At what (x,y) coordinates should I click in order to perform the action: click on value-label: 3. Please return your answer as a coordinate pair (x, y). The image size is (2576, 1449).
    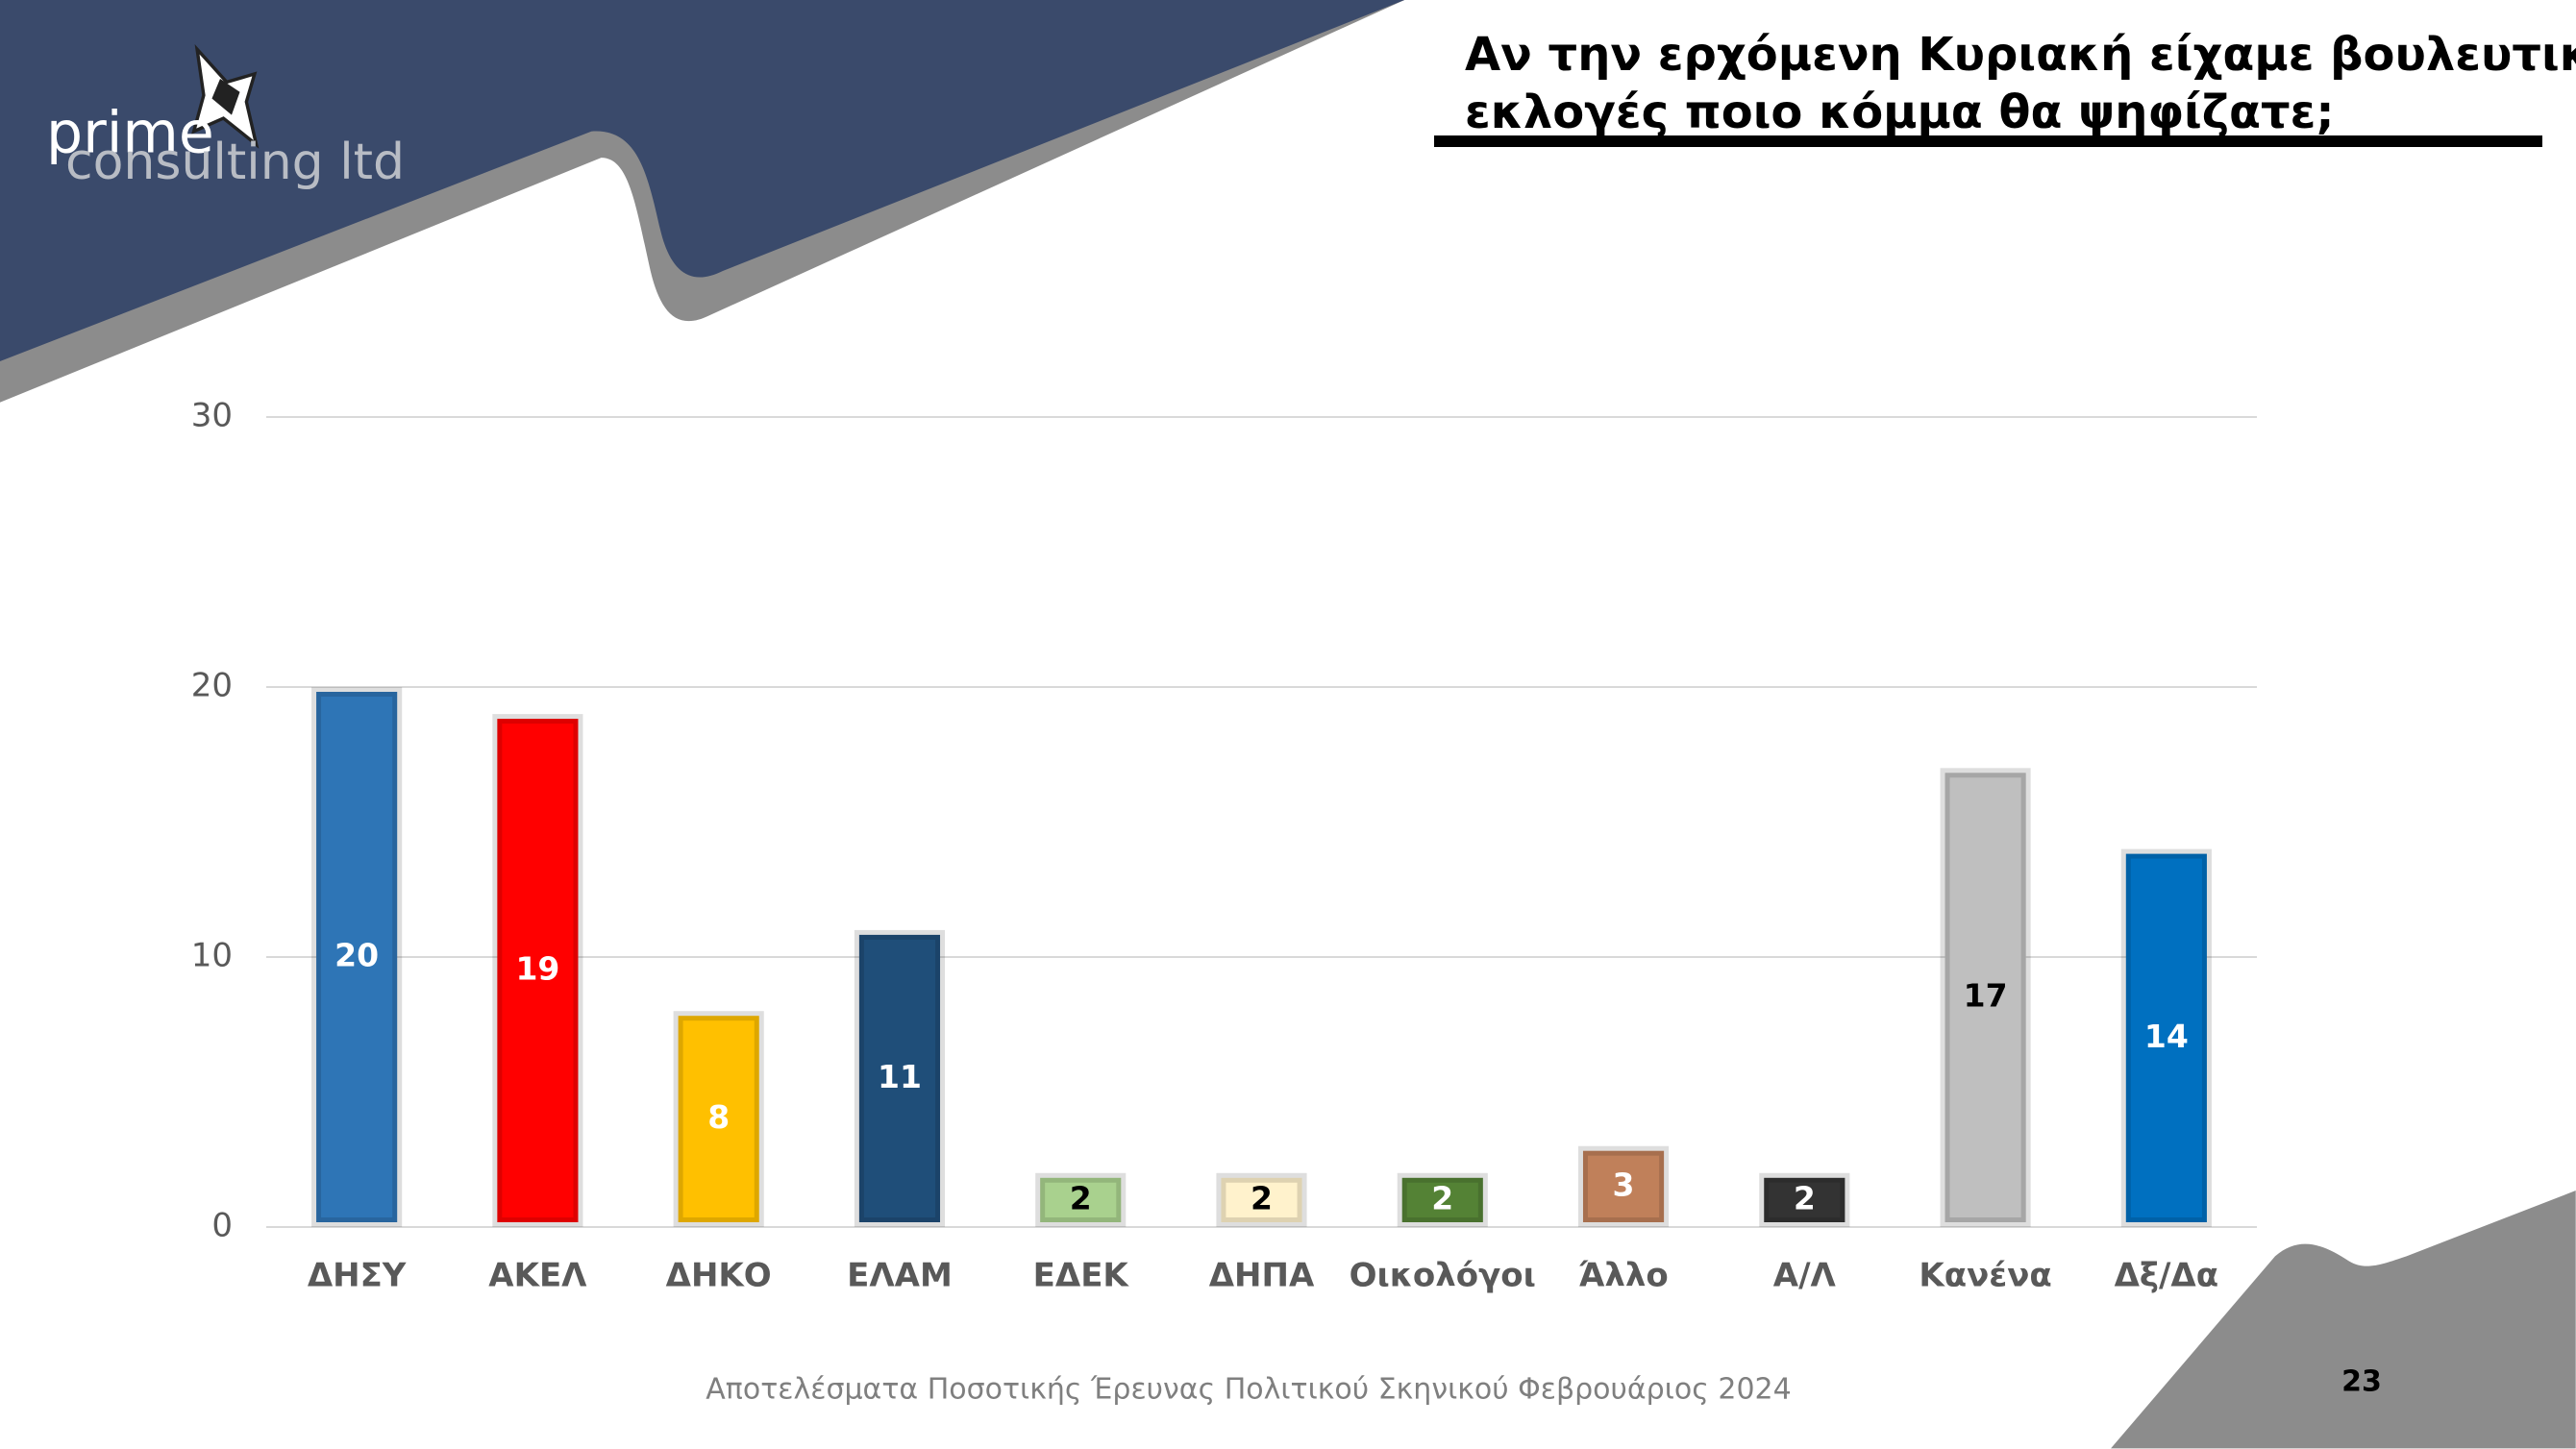
    Looking at the image, I should click on (1624, 1184).